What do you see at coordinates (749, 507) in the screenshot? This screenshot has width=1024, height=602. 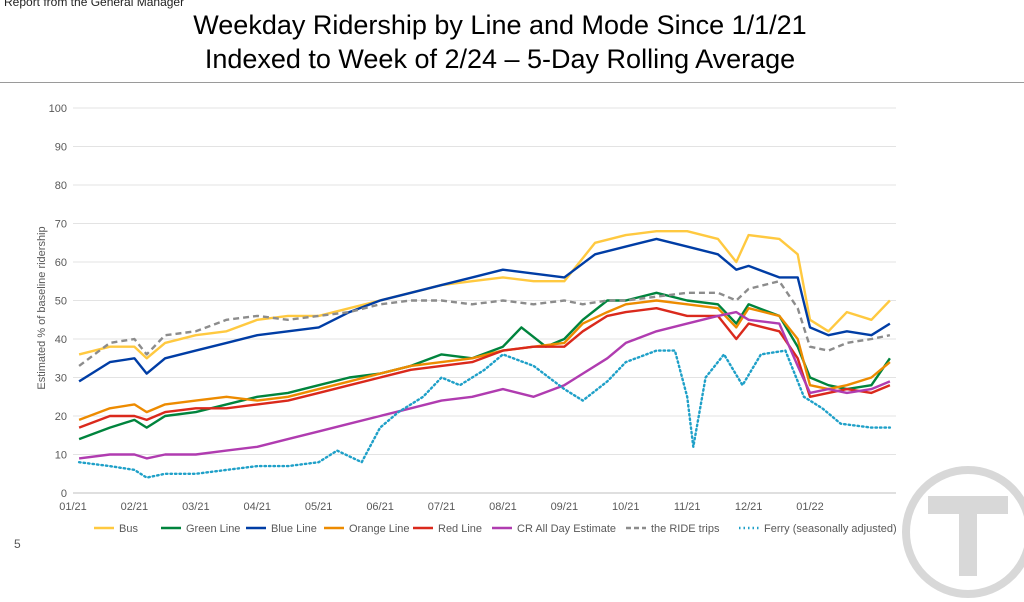 I see `x-tick-label: 12/21` at bounding box center [749, 507].